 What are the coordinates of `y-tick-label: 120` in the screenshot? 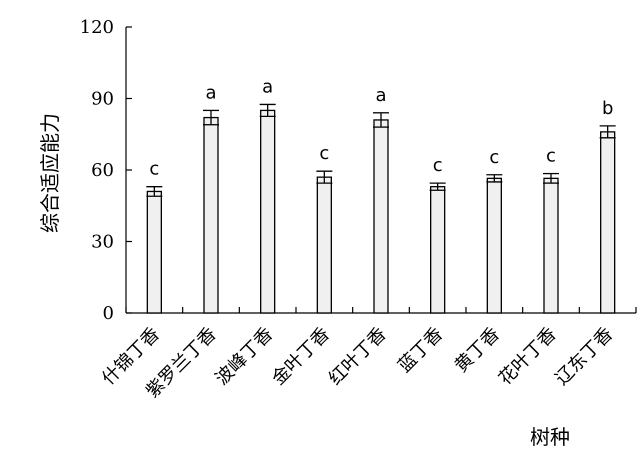 It's located at (97, 27).